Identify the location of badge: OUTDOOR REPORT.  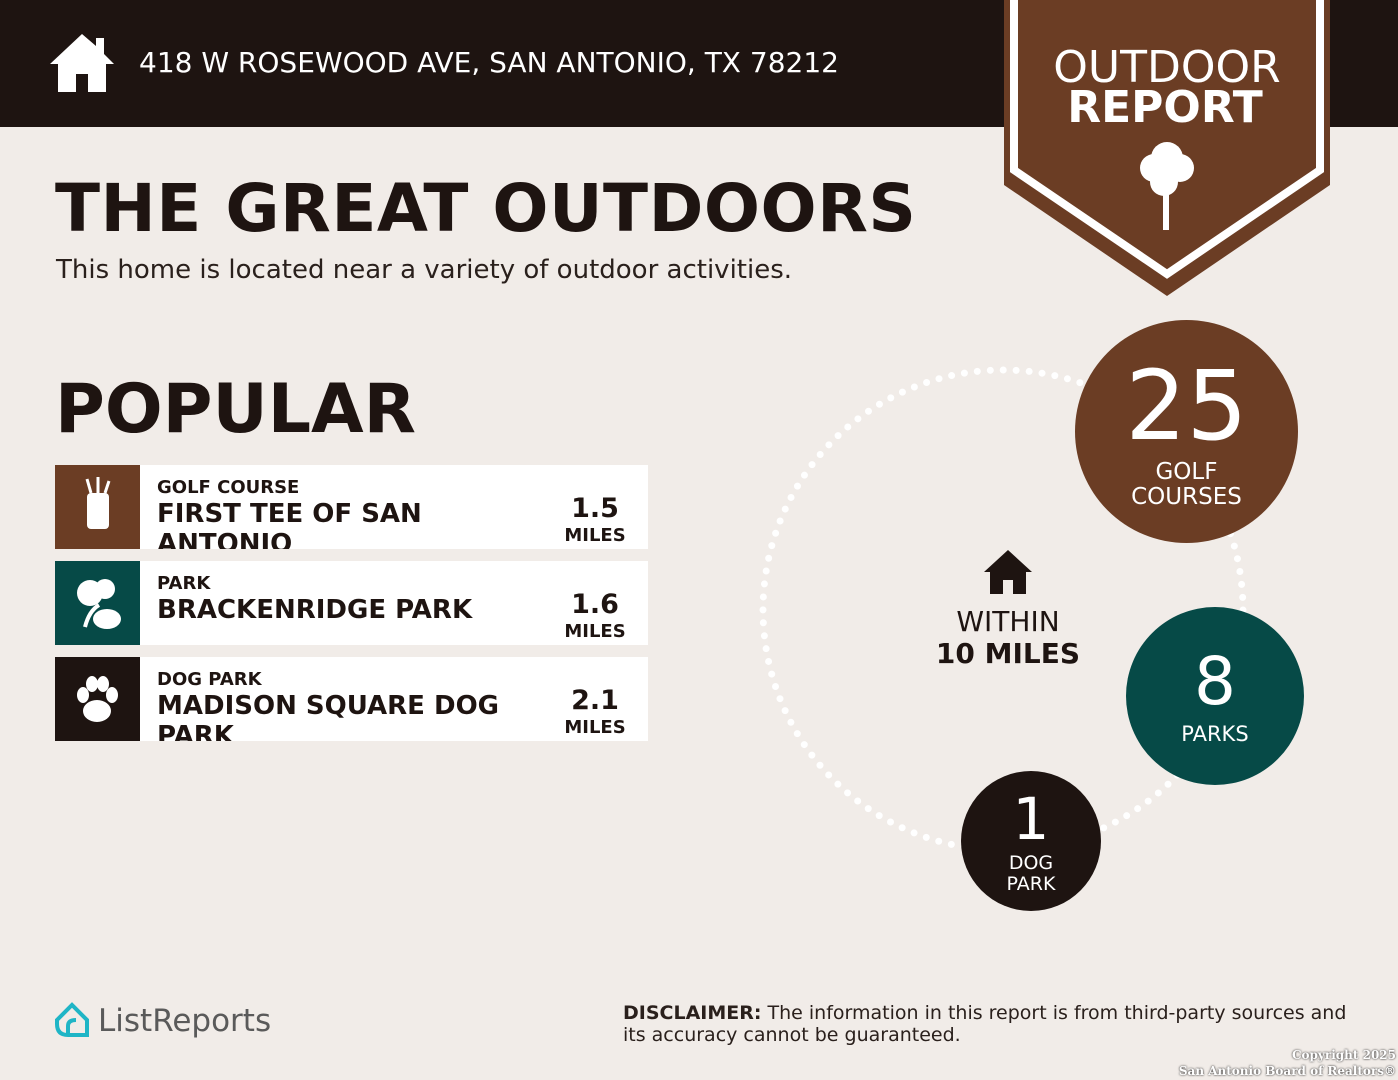
(1167, 148).